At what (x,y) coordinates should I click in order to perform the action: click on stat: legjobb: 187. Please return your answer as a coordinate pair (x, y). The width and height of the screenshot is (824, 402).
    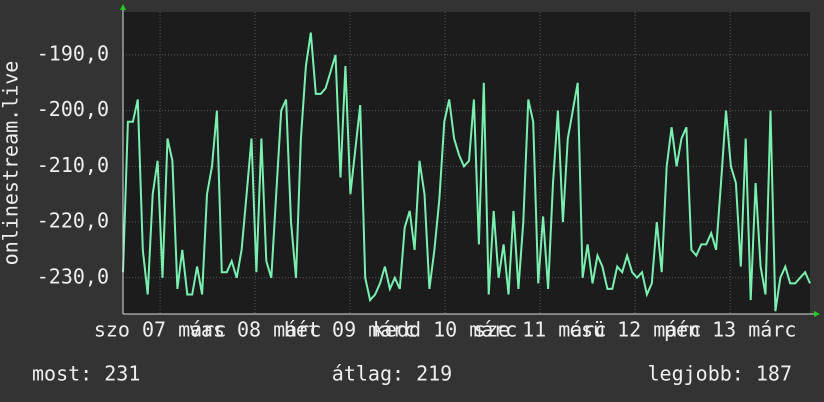
    Looking at the image, I should click on (720, 374).